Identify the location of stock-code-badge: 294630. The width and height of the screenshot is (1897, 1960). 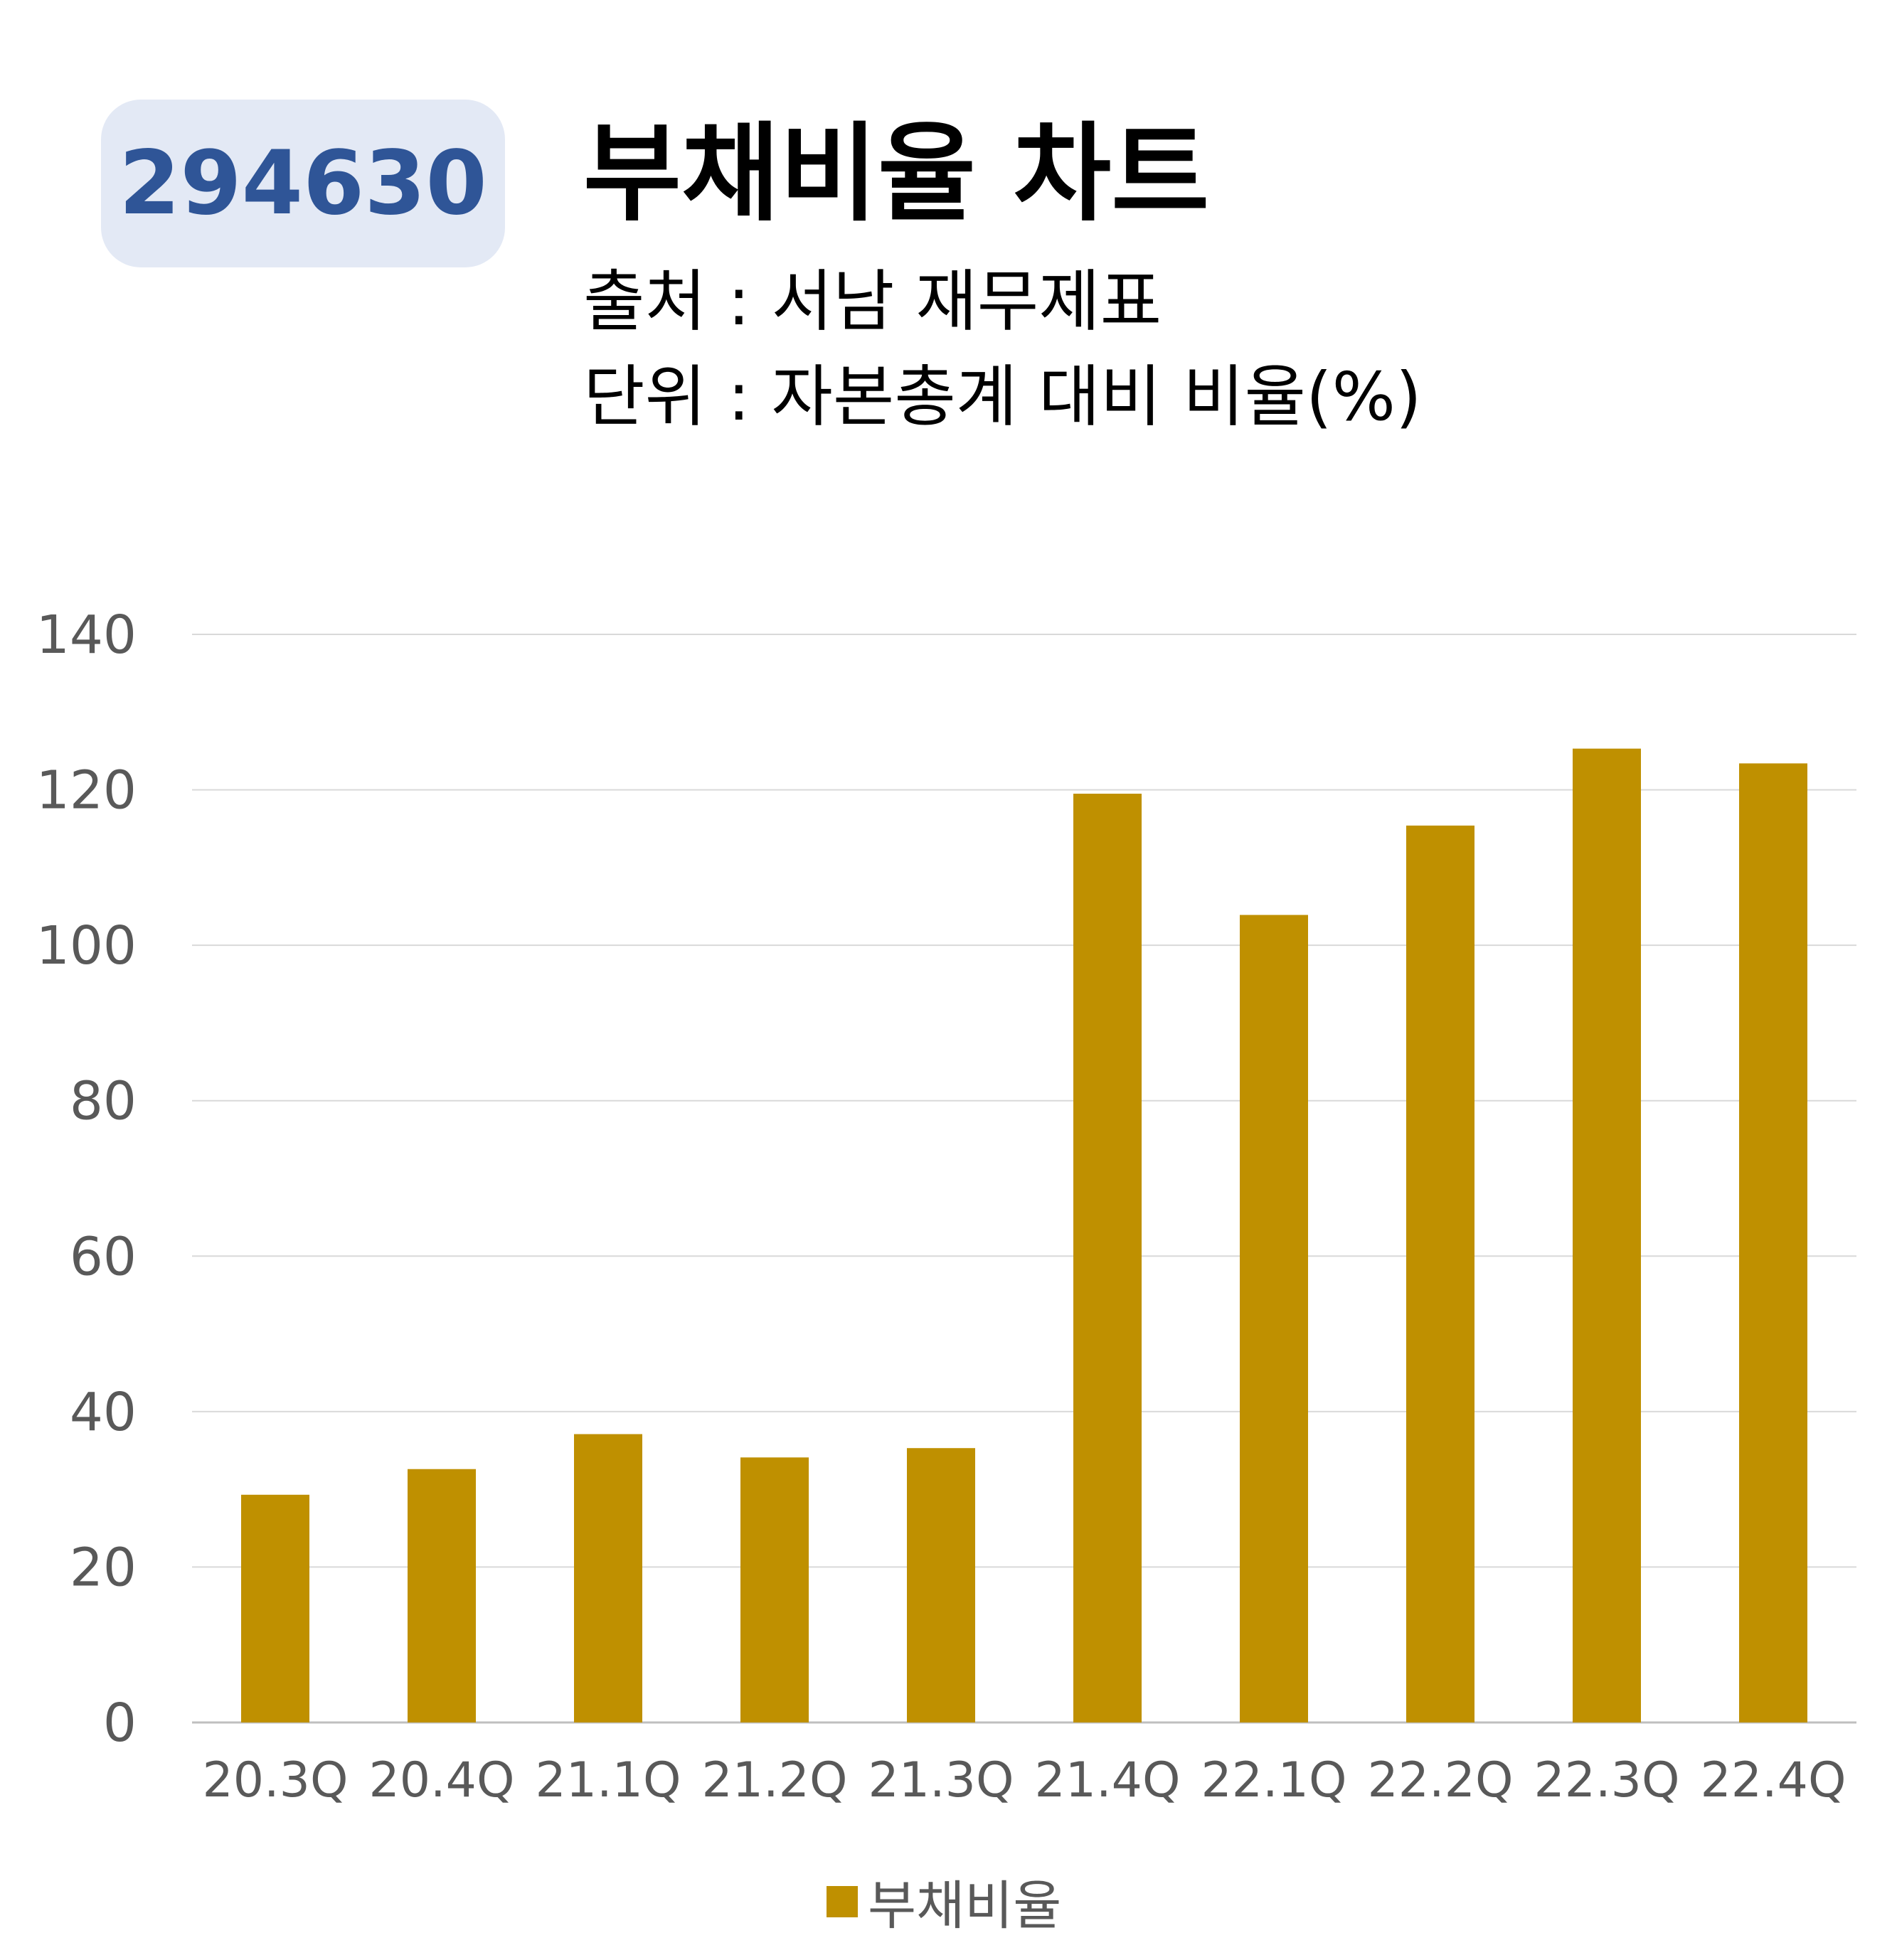
(303, 183).